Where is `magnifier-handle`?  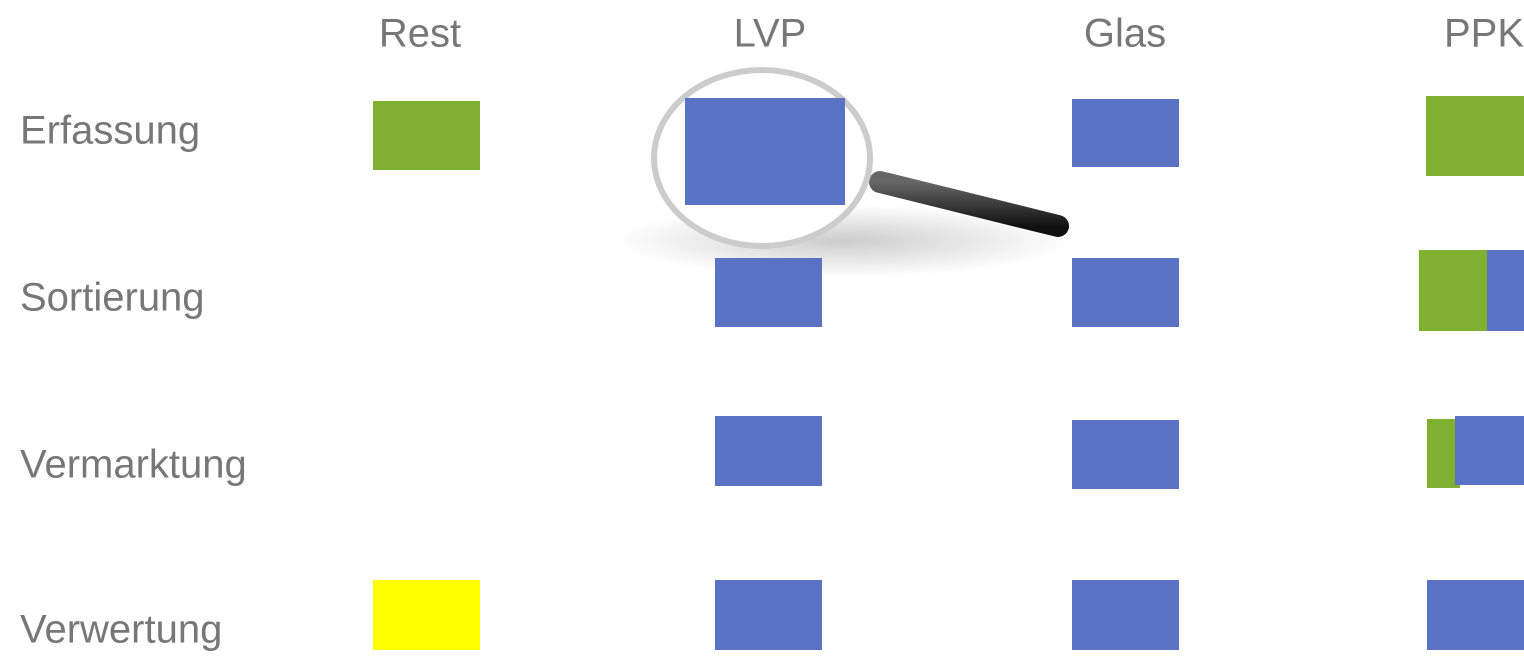
magnifier-handle is located at coordinates (969, 204).